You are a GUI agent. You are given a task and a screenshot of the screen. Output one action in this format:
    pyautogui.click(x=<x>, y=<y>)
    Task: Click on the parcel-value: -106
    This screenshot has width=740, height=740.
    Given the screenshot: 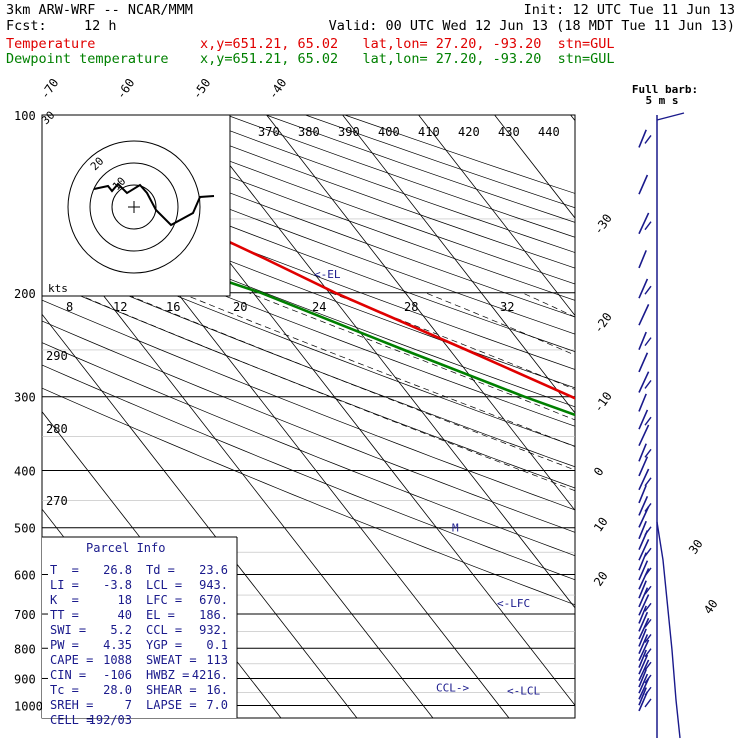 What is the action you would take?
    pyautogui.click(x=117, y=675)
    